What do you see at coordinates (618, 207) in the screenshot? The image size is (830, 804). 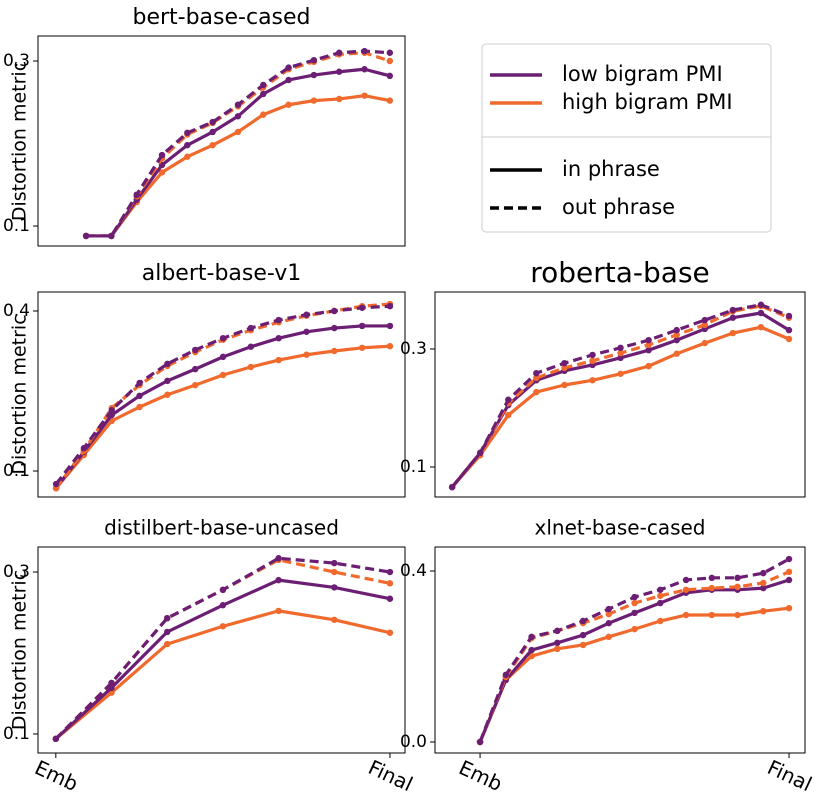 I see `legend-label: out phrase` at bounding box center [618, 207].